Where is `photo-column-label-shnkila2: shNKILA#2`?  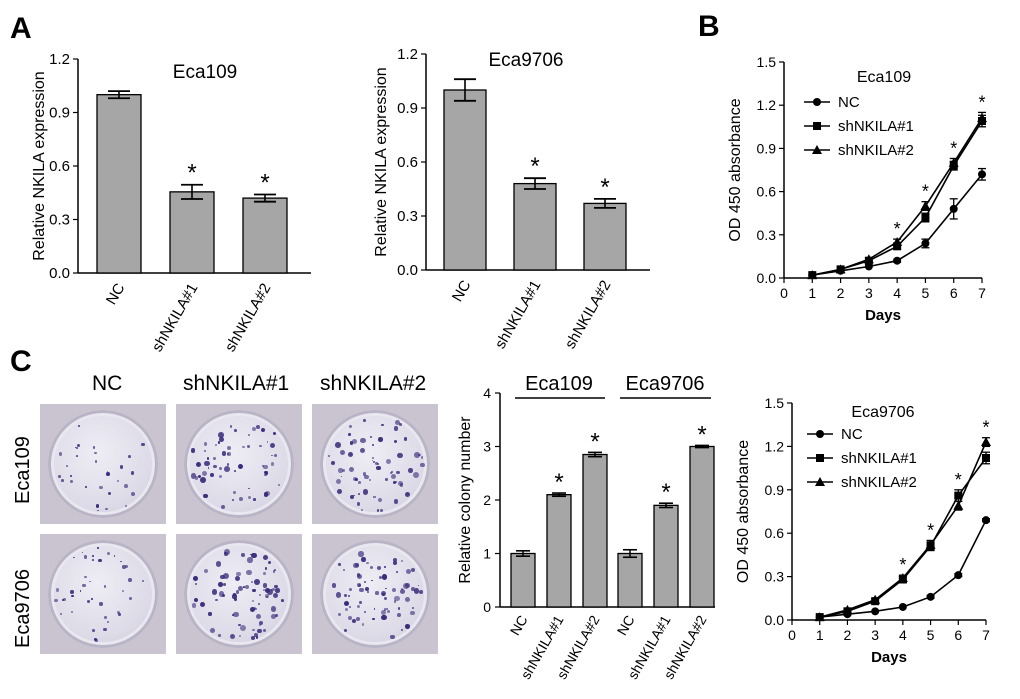 photo-column-label-shnkila2: shNKILA#2 is located at coordinates (373, 383).